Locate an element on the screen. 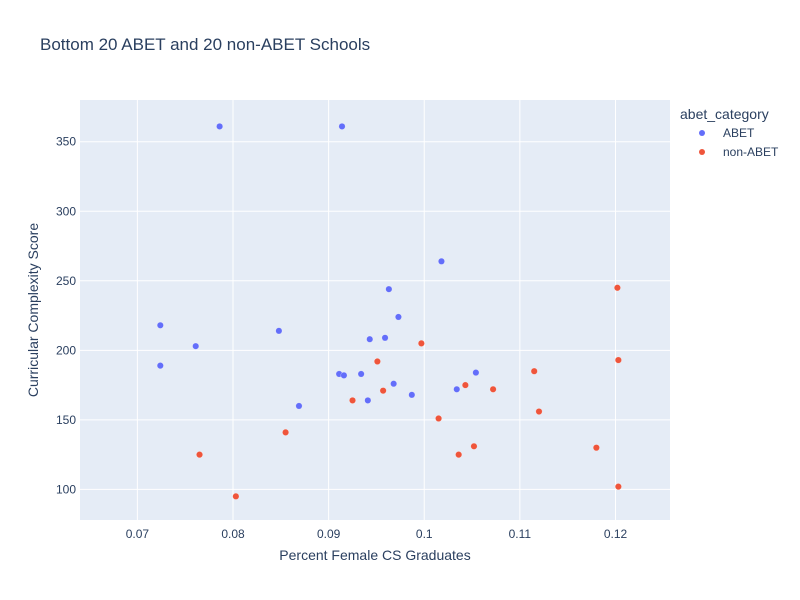  y-tick-label: 350 is located at coordinates (66, 142).